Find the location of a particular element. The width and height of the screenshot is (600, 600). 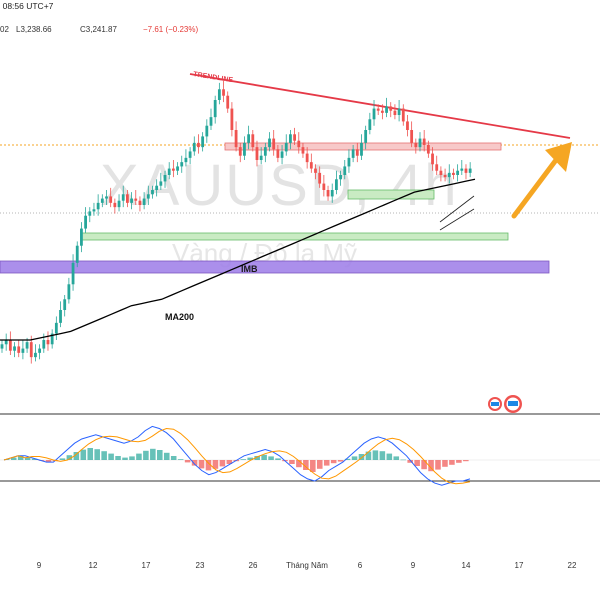

resistance-zone is located at coordinates (363, 146).